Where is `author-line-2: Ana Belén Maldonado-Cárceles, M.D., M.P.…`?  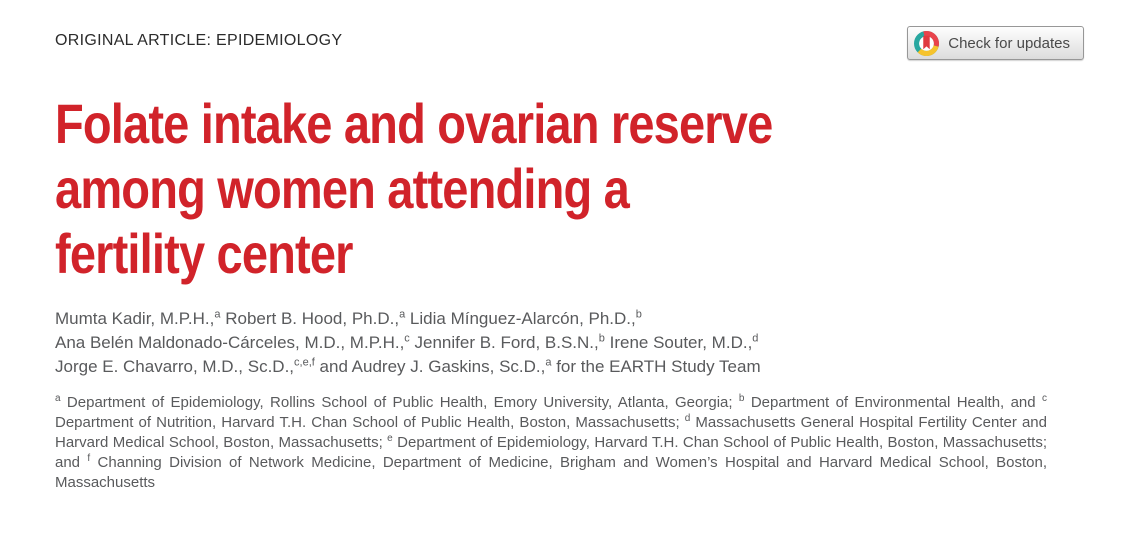
author-line-2: Ana Belén Maldonado-Cárceles, M.D., M.P.… is located at coordinates (407, 342).